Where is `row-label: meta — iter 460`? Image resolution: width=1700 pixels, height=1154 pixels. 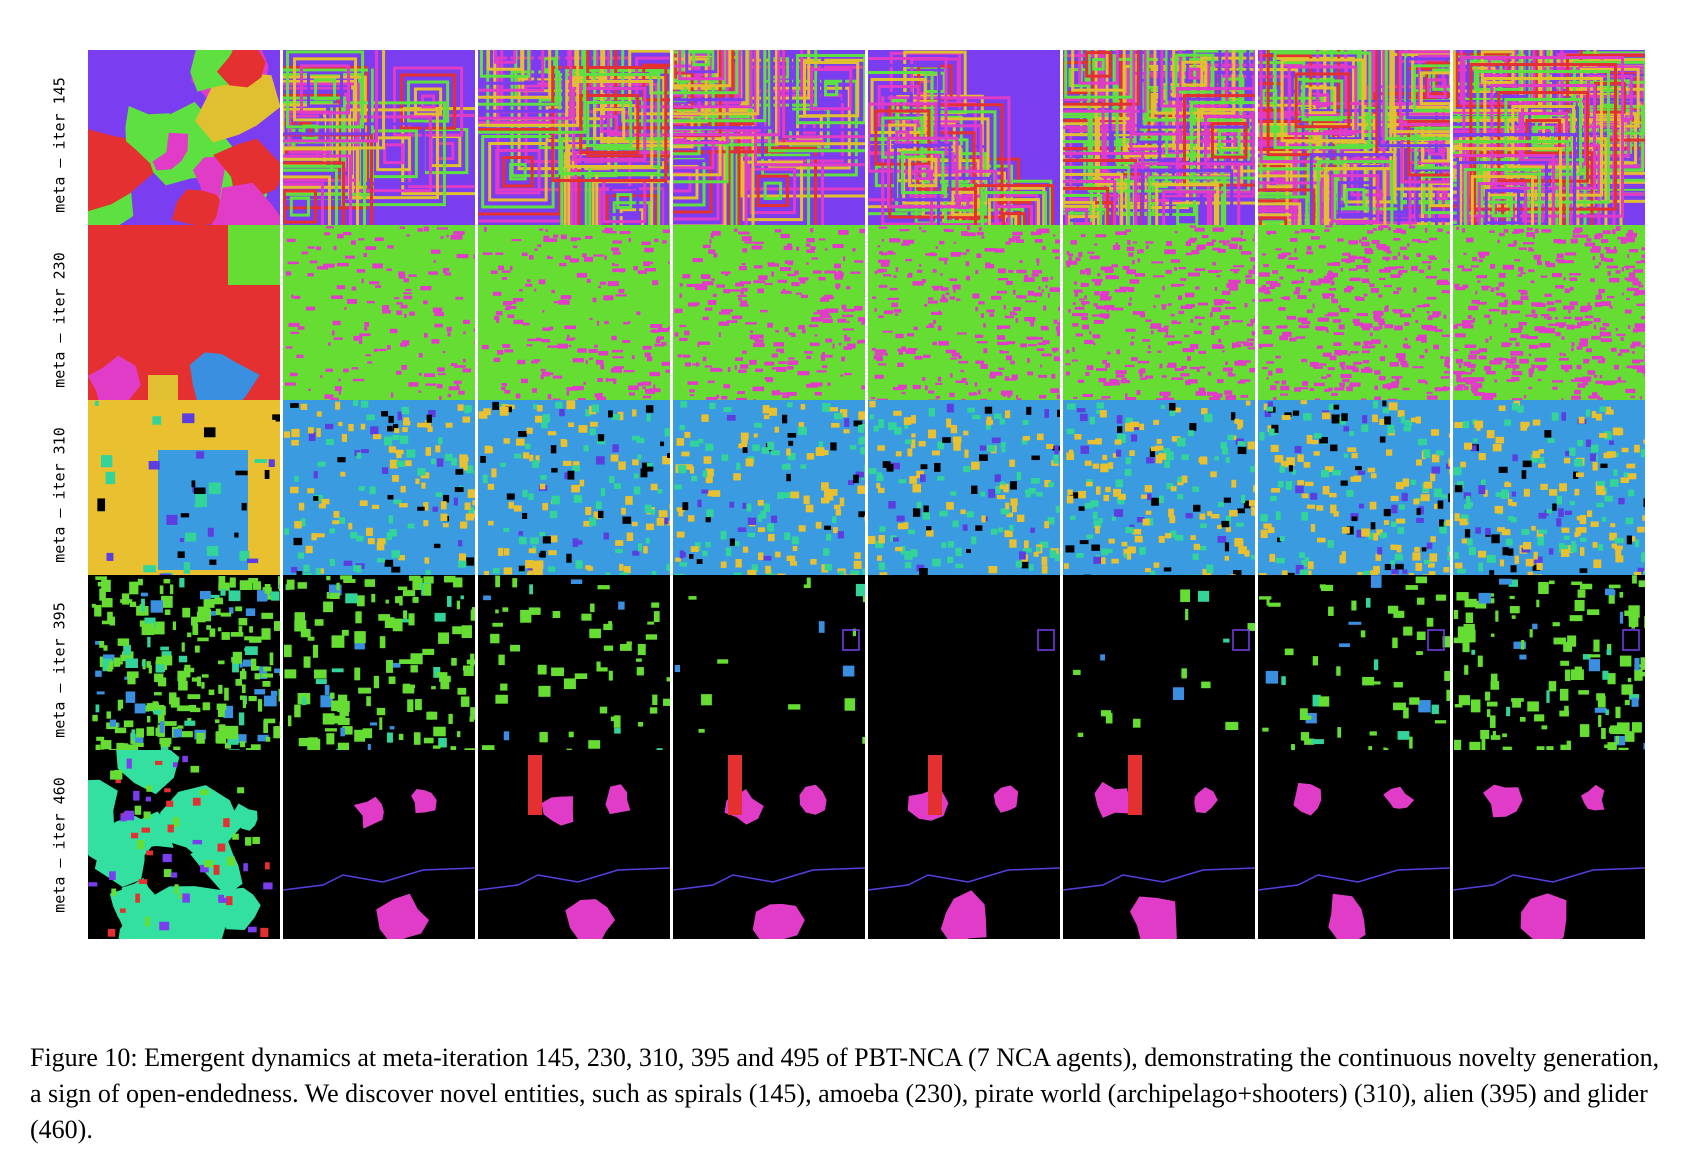 row-label: meta — iter 460 is located at coordinates (60, 844).